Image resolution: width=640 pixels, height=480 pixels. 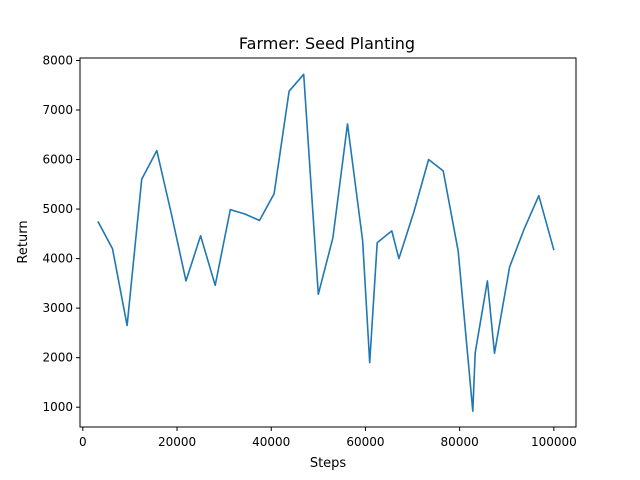 What do you see at coordinates (365, 442) in the screenshot?
I see `x-tick-label: 60000` at bounding box center [365, 442].